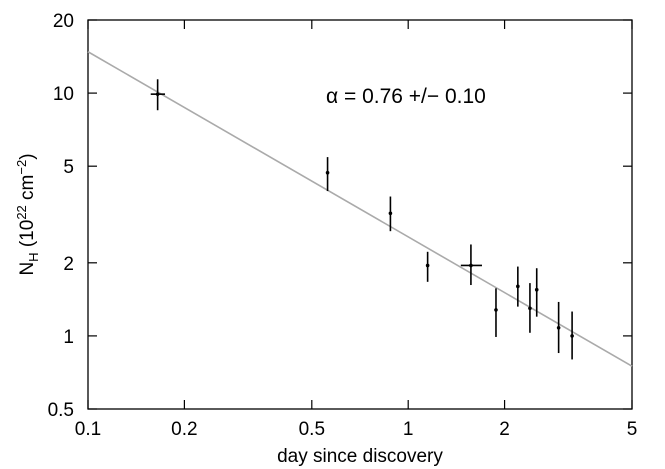 The height and width of the screenshot is (469, 665). What do you see at coordinates (504, 429) in the screenshot?
I see `x-tick-label: 2` at bounding box center [504, 429].